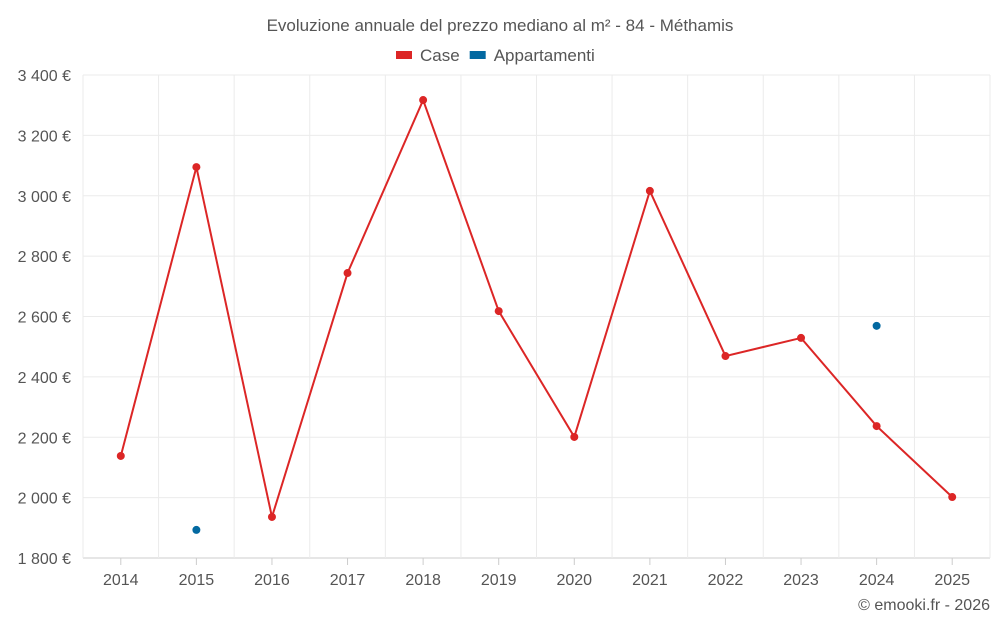  I want to click on x-tick-label: 2018, so click(423, 580).